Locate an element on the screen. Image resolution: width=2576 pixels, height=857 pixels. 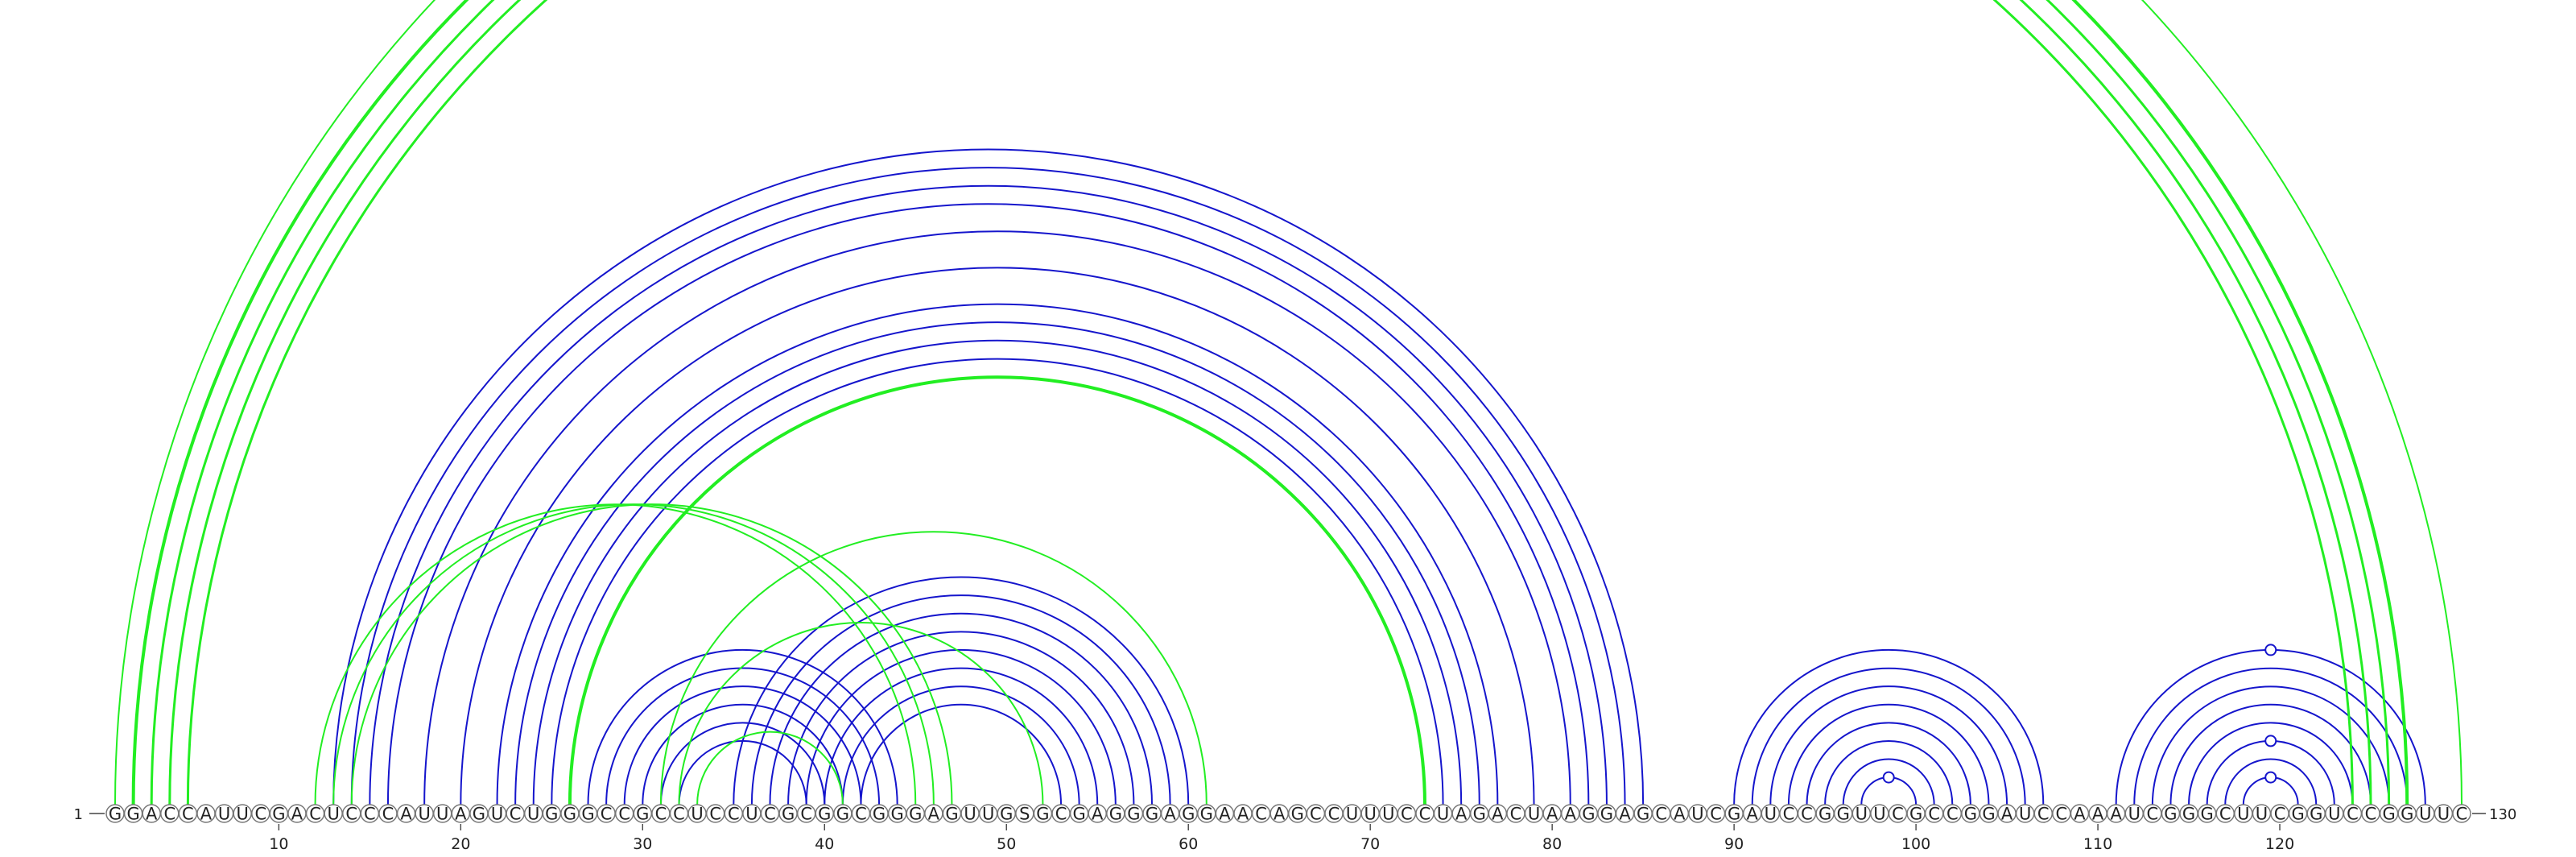
nucleotide-73: C is located at coordinates (1425, 814).